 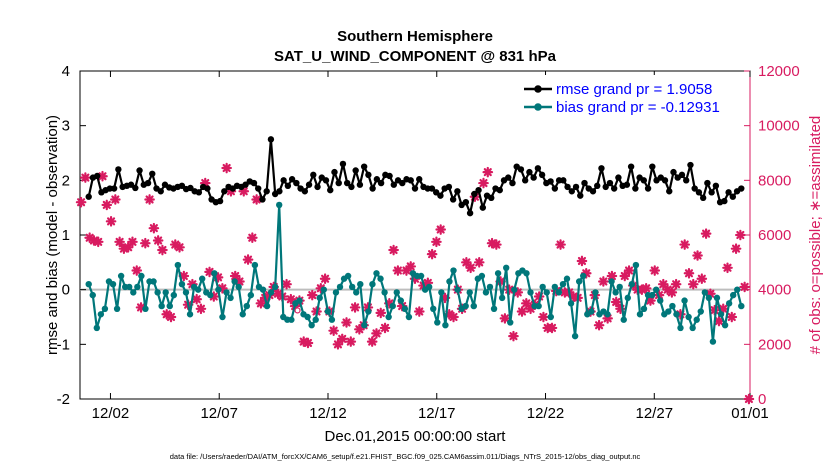 I want to click on y-right-tick-label: 2000, so click(x=774, y=344).